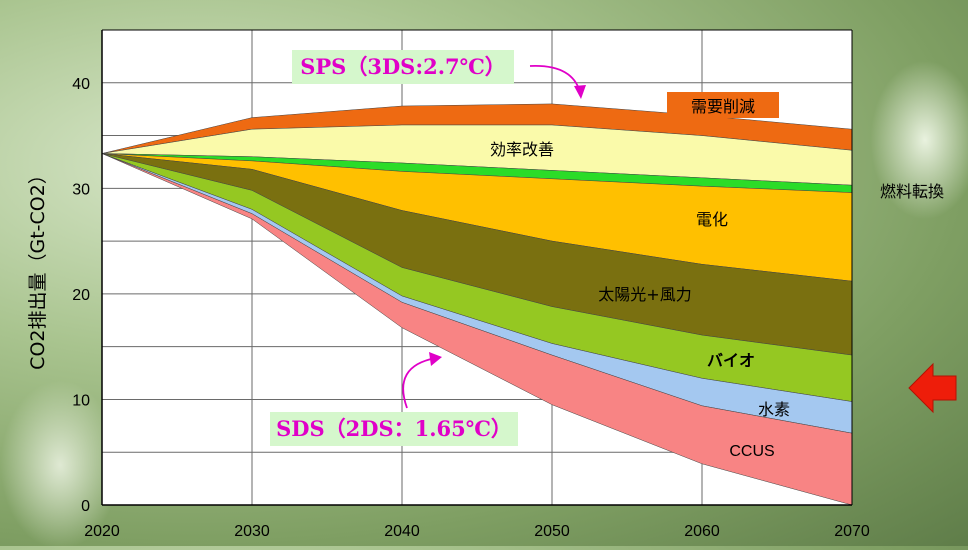 The width and height of the screenshot is (968, 550). I want to click on series-label: 電化, so click(712, 219).